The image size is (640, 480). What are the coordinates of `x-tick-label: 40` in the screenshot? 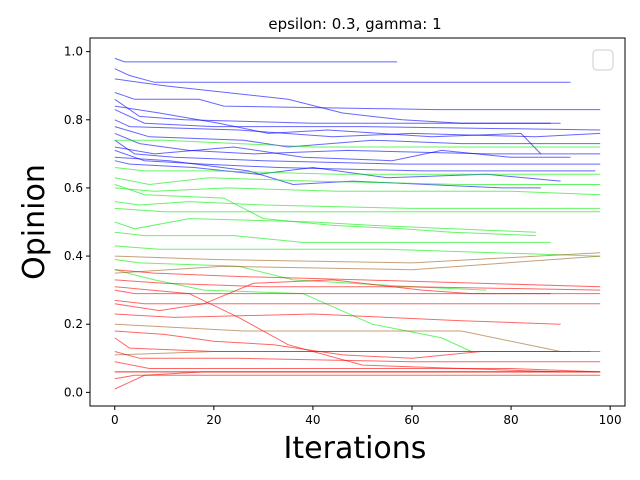 It's located at (312, 420).